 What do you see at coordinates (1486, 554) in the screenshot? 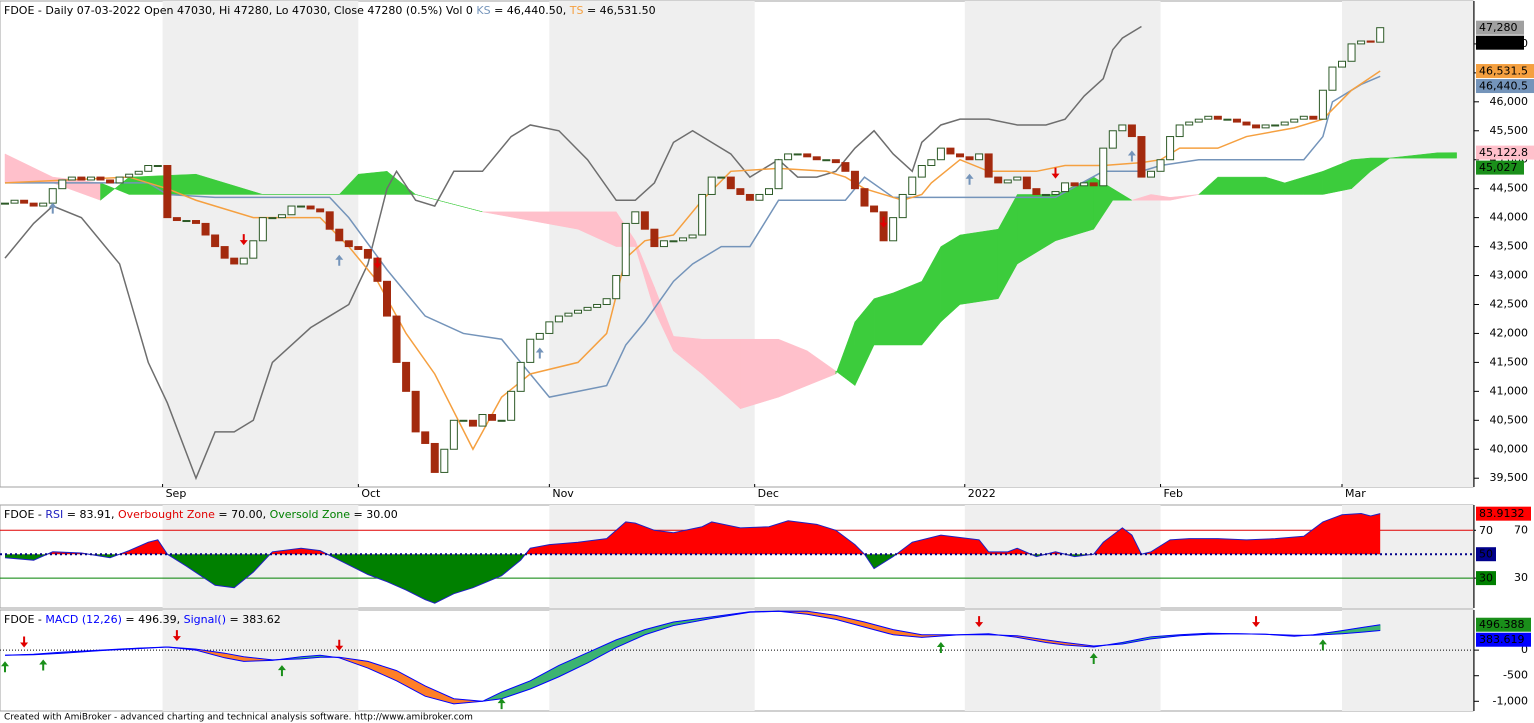
I see `value-box-label: 50` at bounding box center [1486, 554].